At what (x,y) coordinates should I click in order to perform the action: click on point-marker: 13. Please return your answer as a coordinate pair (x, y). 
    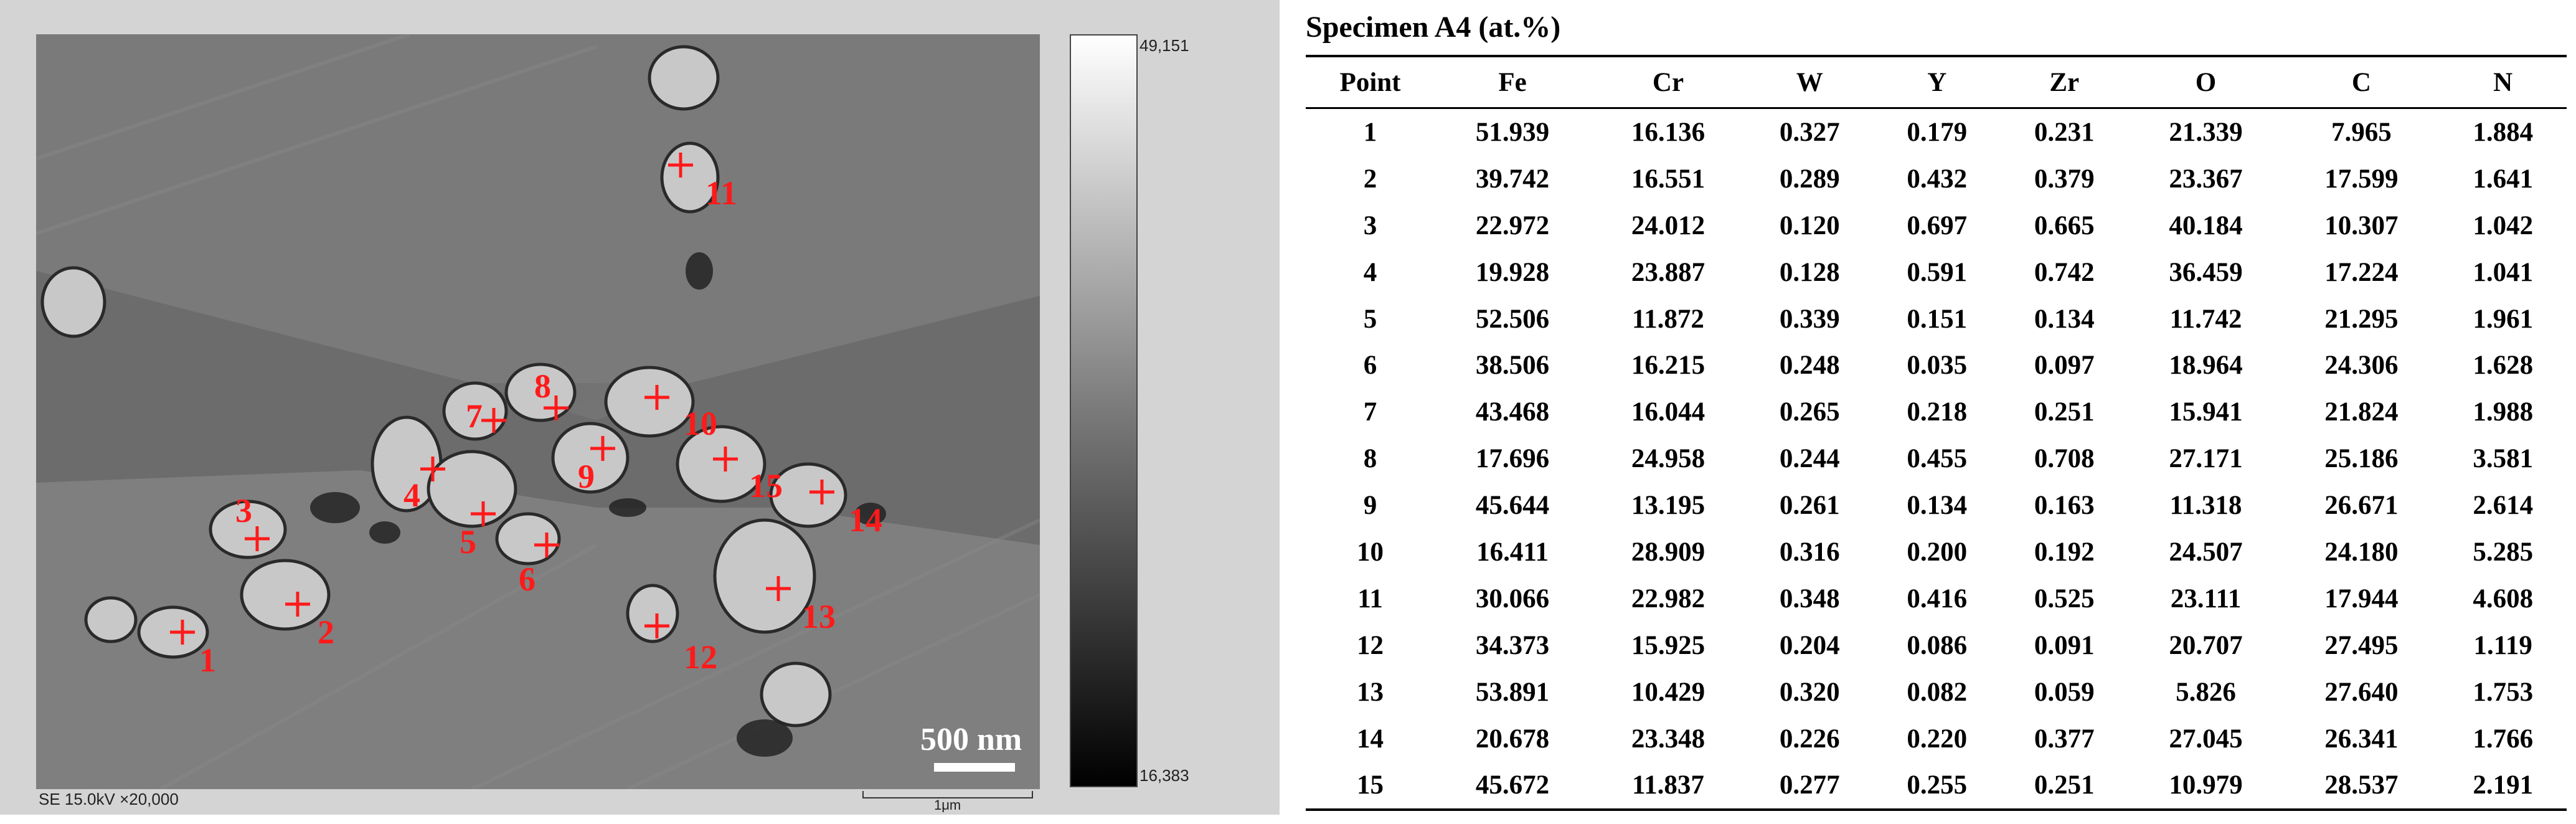
    Looking at the image, I should click on (801, 605).